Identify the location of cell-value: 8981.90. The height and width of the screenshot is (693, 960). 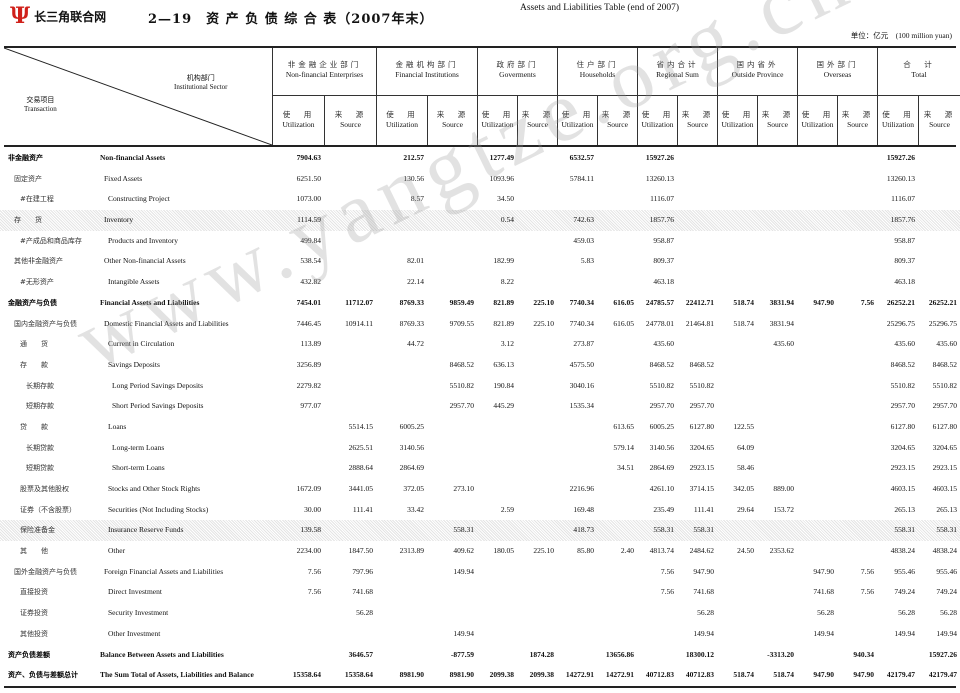
(411, 675).